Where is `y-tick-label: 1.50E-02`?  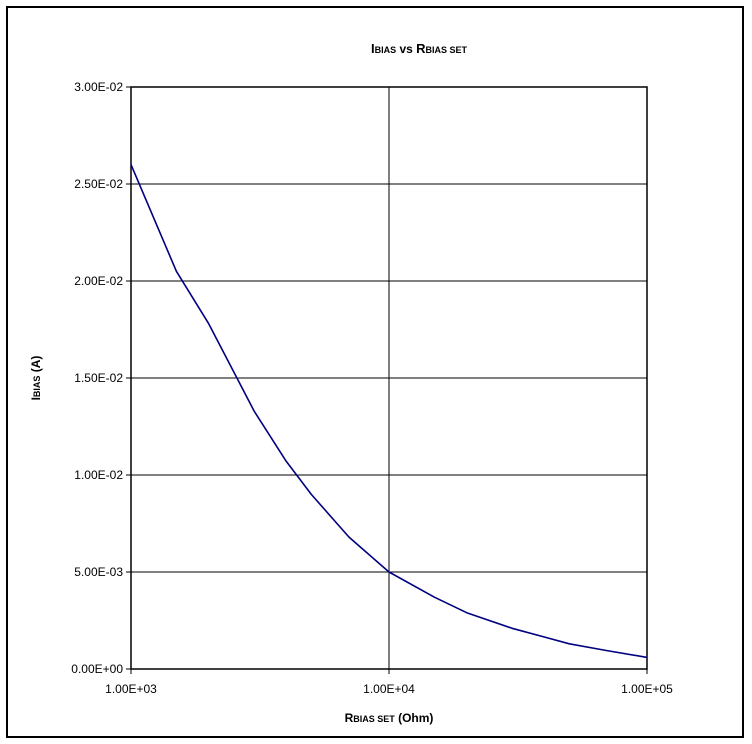
y-tick-label: 1.50E-02 is located at coordinates (98, 378).